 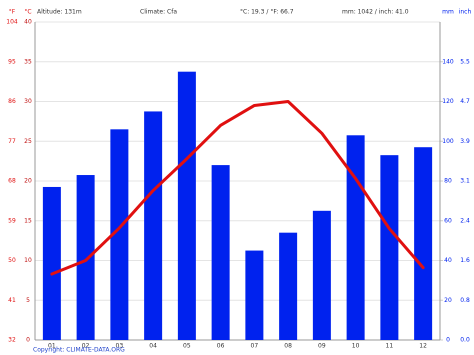 What do you see at coordinates (59, 12) in the screenshot?
I see `header-text: Altitude: 131m` at bounding box center [59, 12].